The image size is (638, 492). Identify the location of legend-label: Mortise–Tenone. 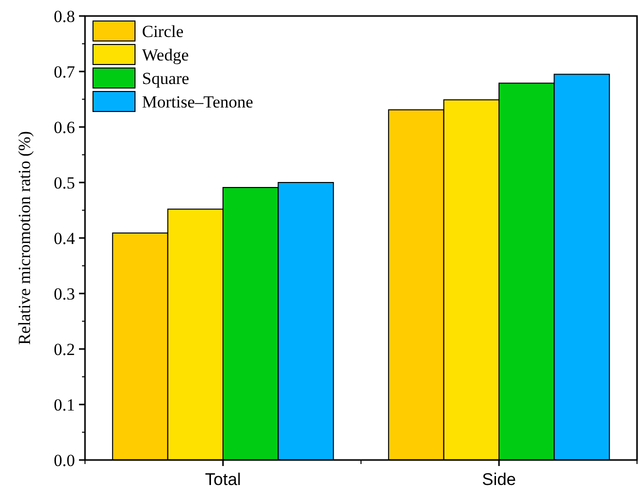
(198, 102).